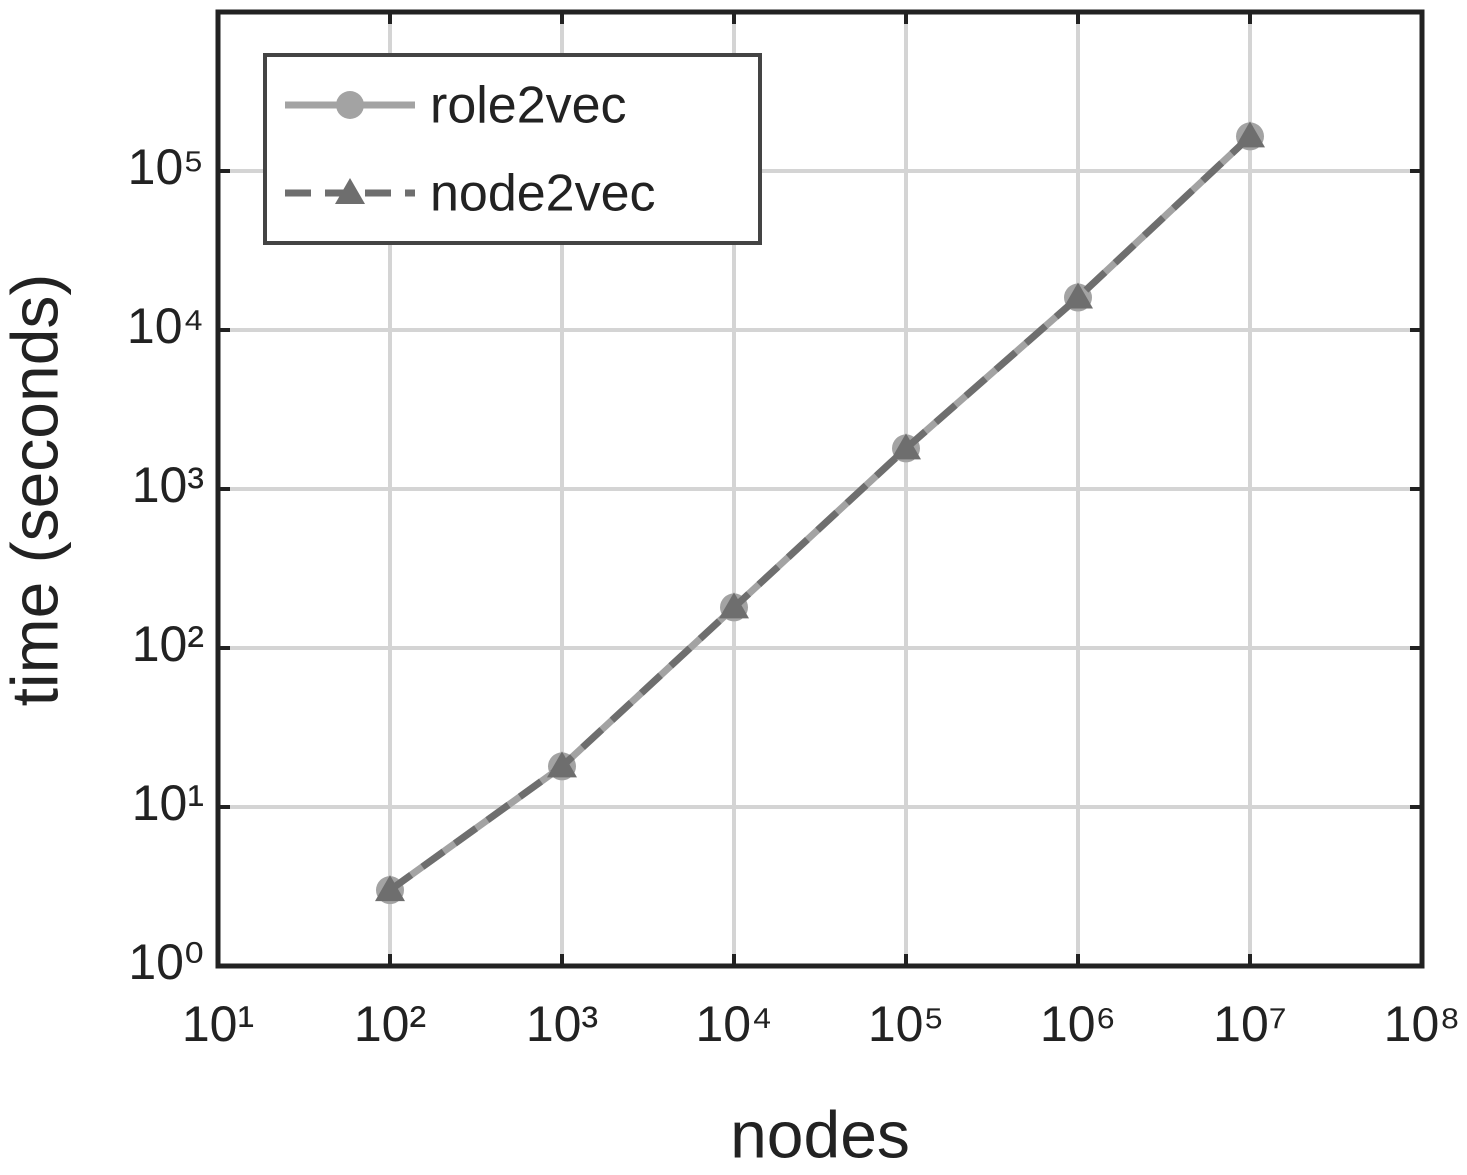 The width and height of the screenshot is (1467, 1175). I want to click on x-tick-label: 10⁸, so click(1422, 1024).